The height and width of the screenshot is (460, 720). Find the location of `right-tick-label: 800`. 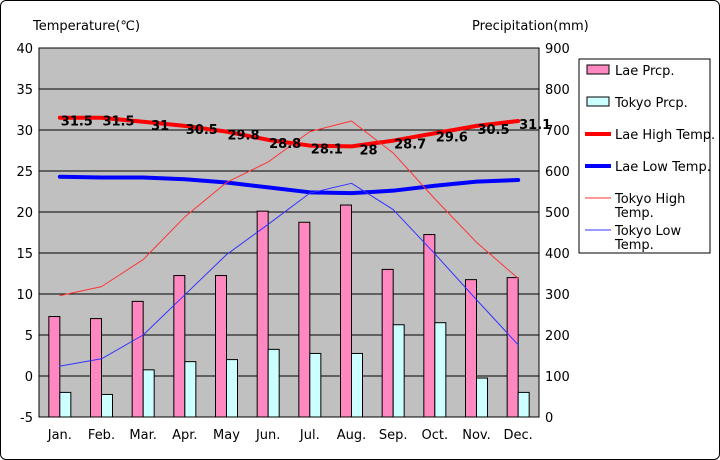

right-tick-label: 800 is located at coordinates (557, 90).